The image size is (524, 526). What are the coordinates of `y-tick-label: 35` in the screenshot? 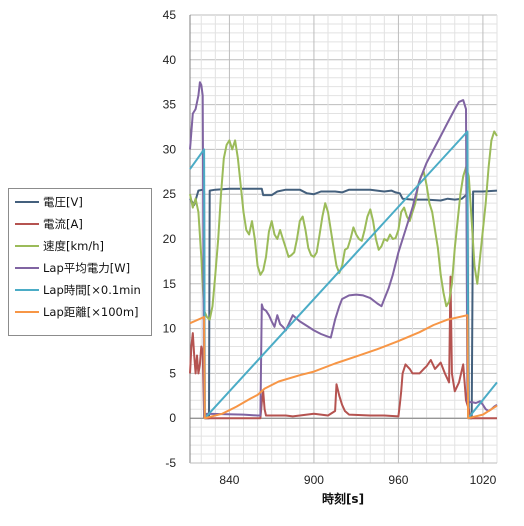 It's located at (170, 105).